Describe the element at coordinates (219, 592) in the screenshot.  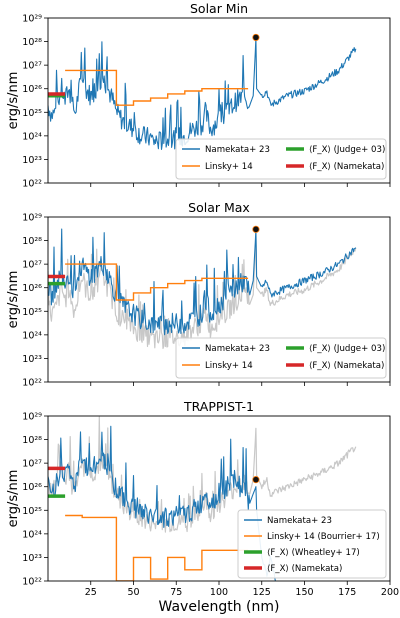
I see `x-tick-label: 100` at that location.